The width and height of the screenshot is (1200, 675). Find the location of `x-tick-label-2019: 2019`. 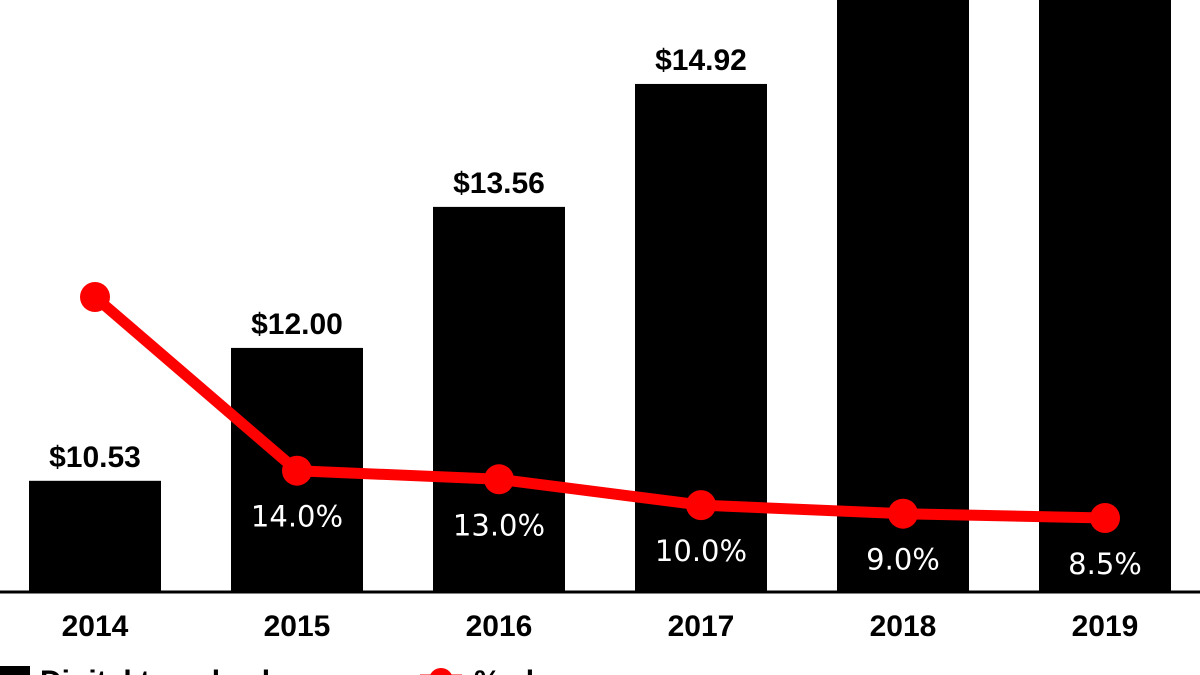

x-tick-label-2019: 2019 is located at coordinates (1105, 626).